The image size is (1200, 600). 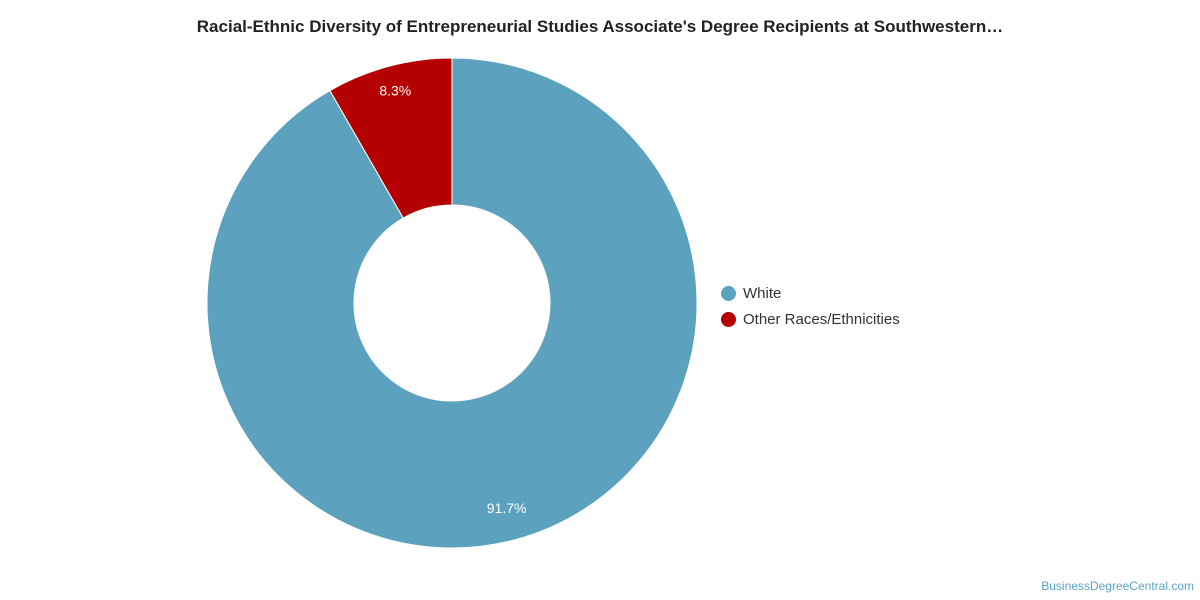 I want to click on legend-item: Other Races/Ethnicities, so click(x=810, y=319).